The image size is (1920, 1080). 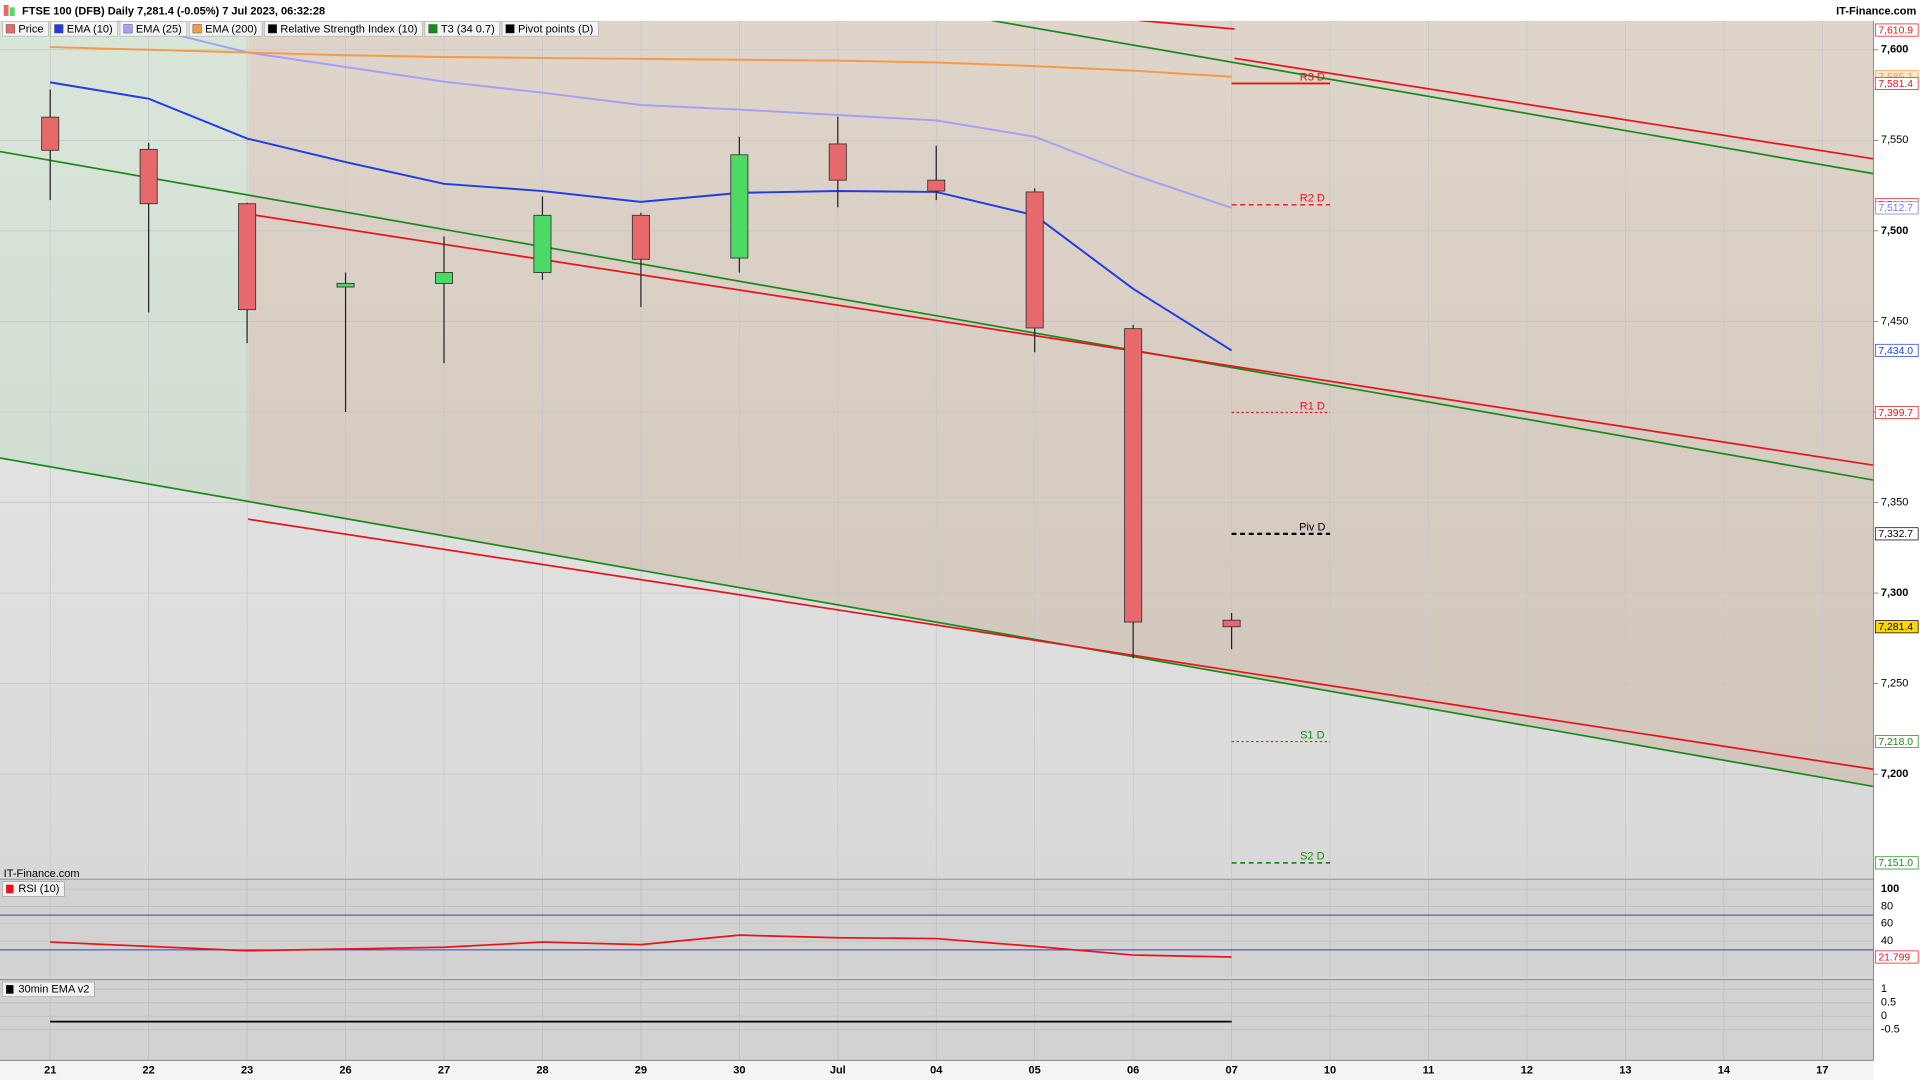 What do you see at coordinates (1895, 30) in the screenshot?
I see `price-tag-label: 7,610.9` at bounding box center [1895, 30].